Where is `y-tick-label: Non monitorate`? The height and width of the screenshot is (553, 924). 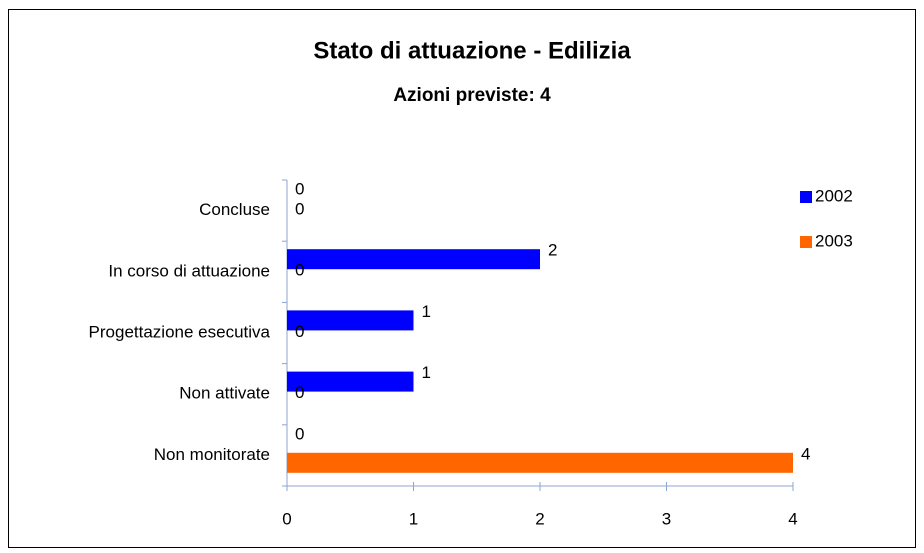 y-tick-label: Non monitorate is located at coordinates (212, 454).